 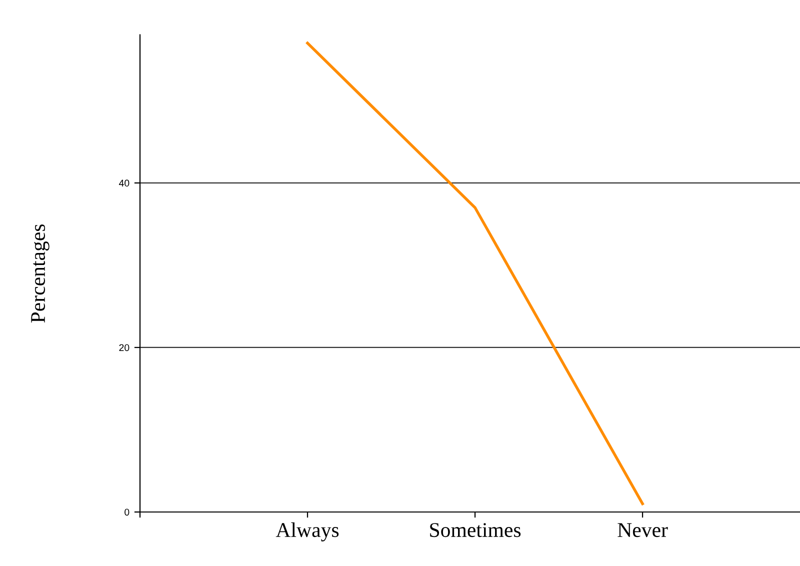 What do you see at coordinates (124, 348) in the screenshot?
I see `y-tick-label: 20` at bounding box center [124, 348].